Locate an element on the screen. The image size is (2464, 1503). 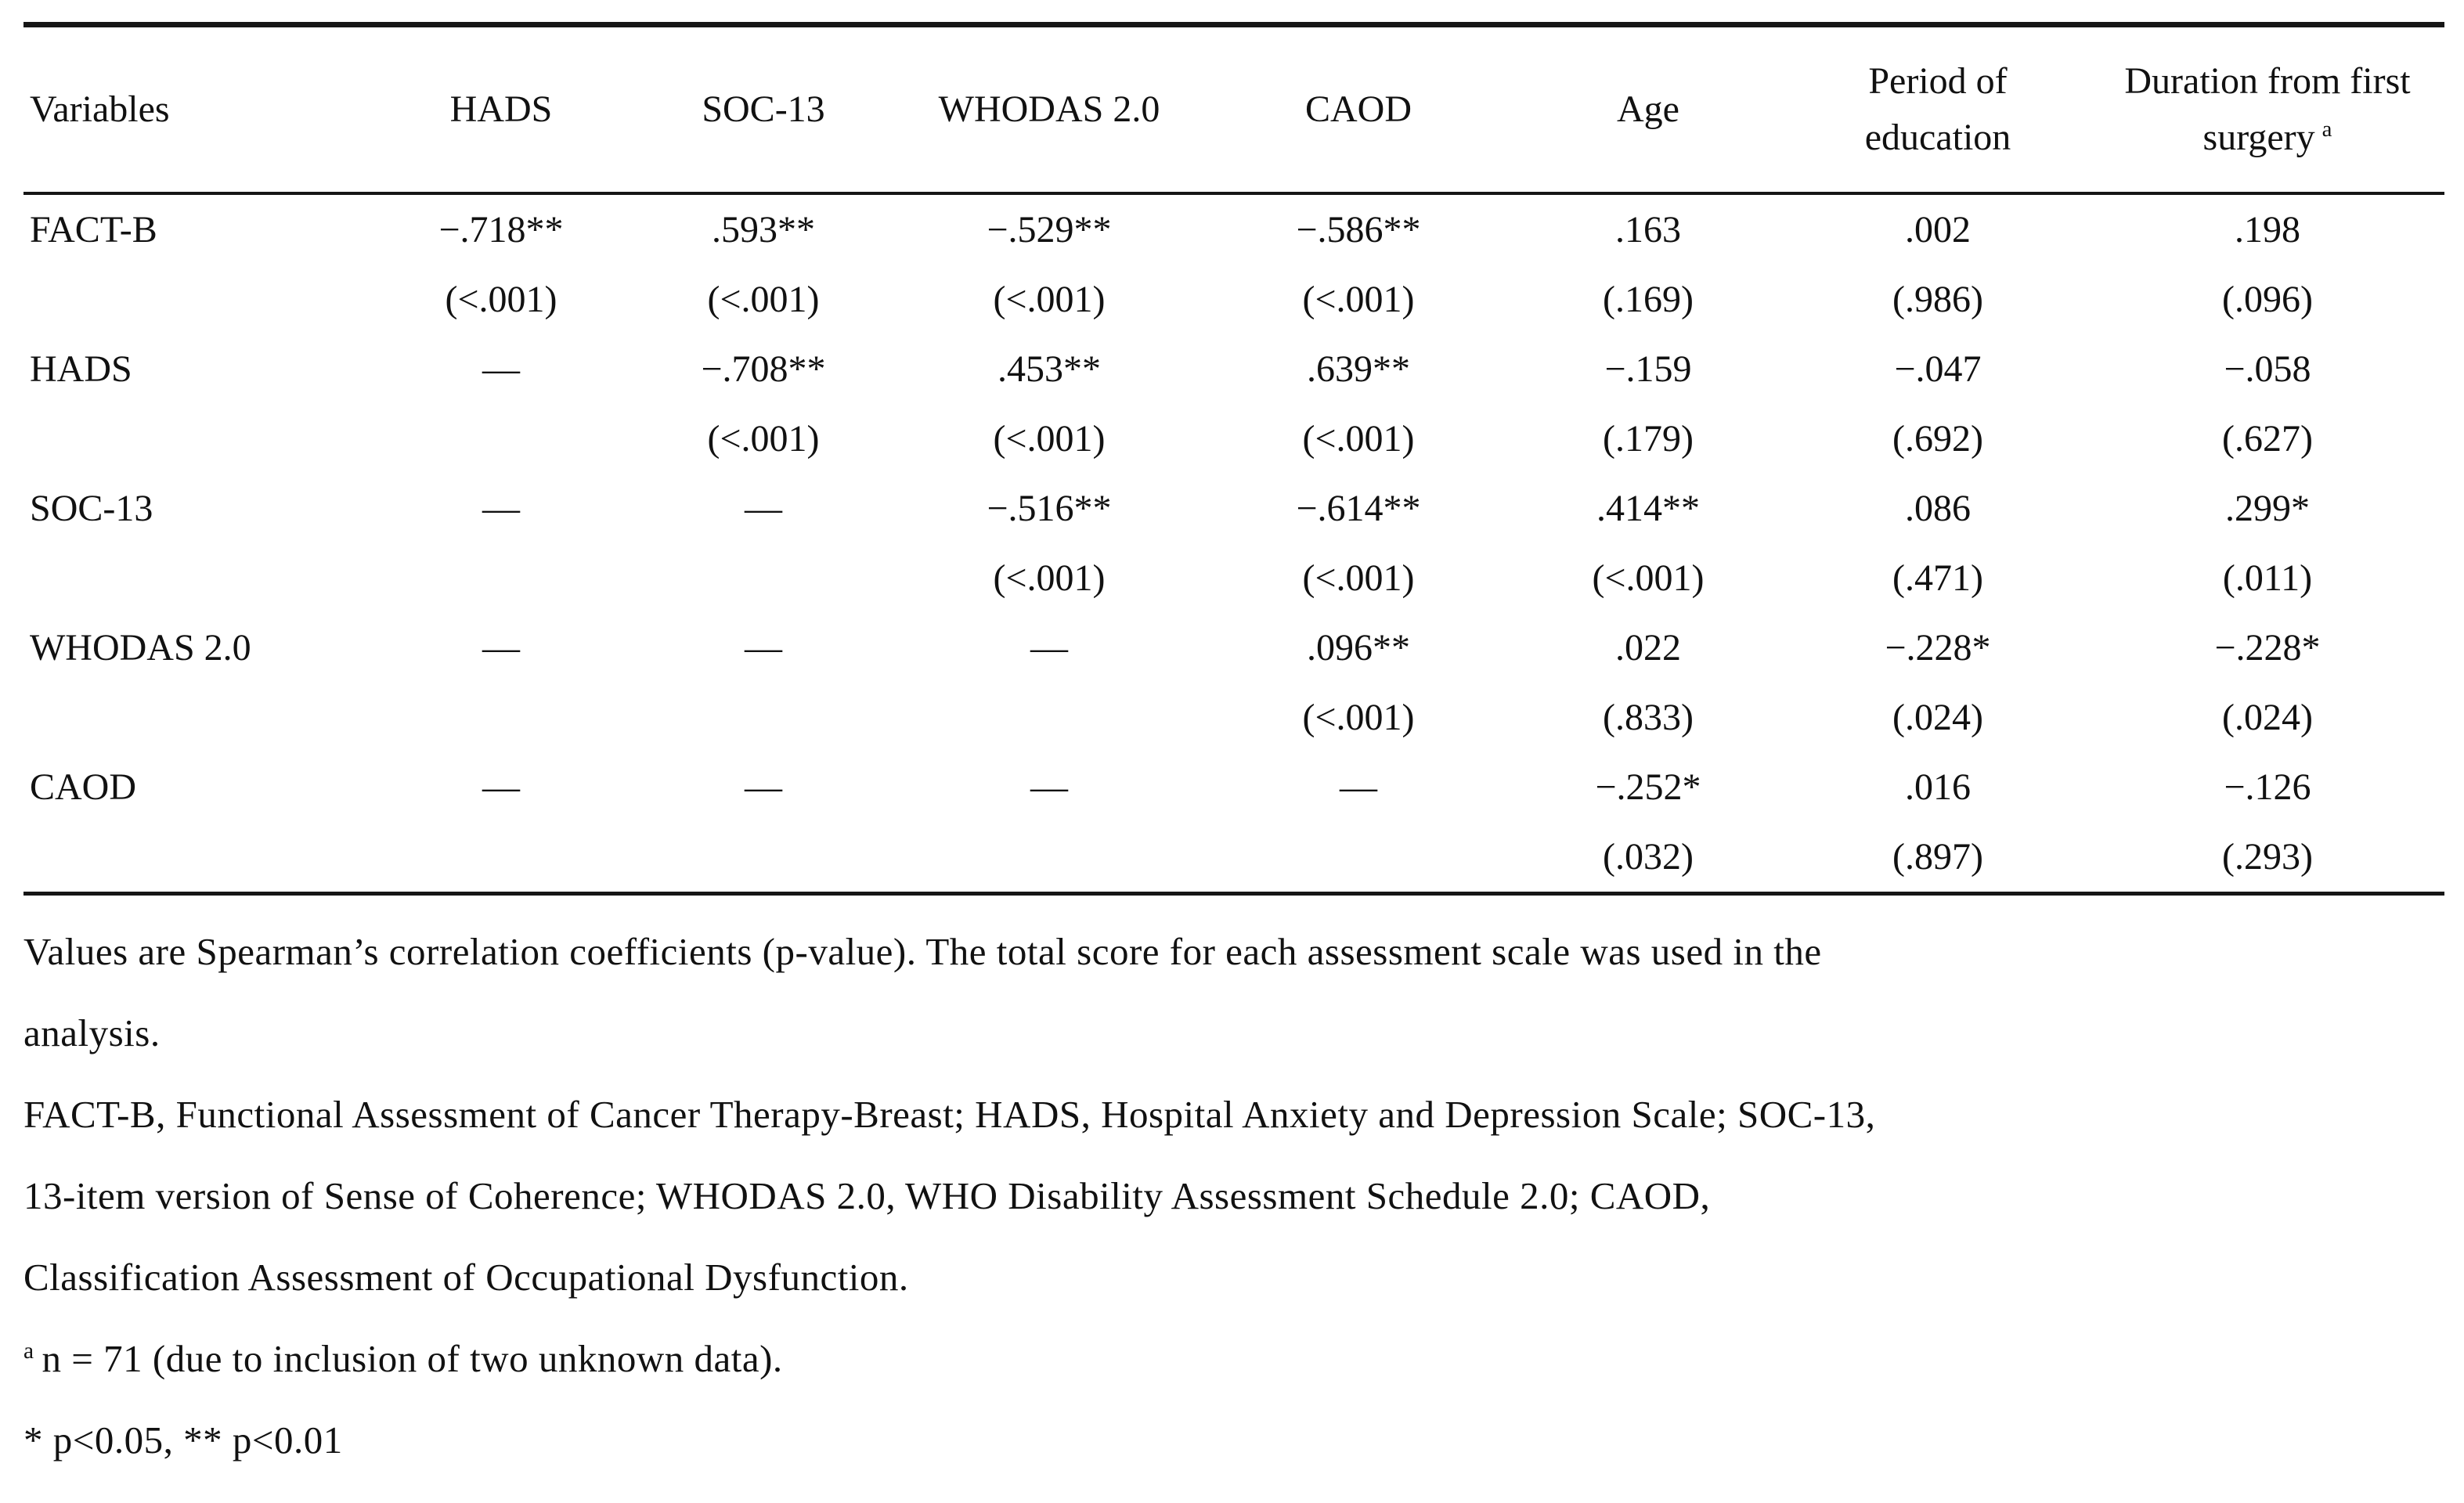
variable-label: CAOD is located at coordinates (84, 787).